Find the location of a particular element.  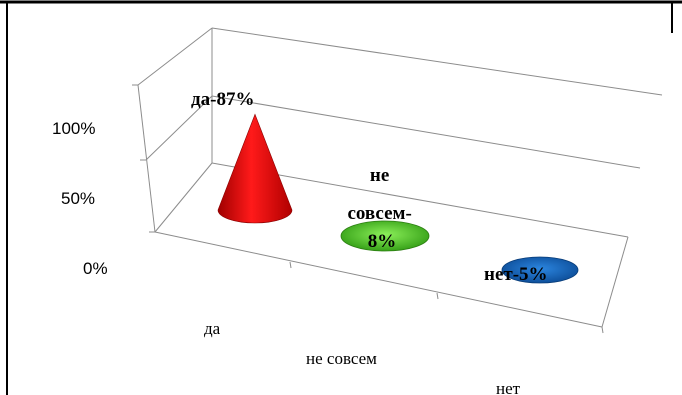

x-category-label: да is located at coordinates (212, 328).